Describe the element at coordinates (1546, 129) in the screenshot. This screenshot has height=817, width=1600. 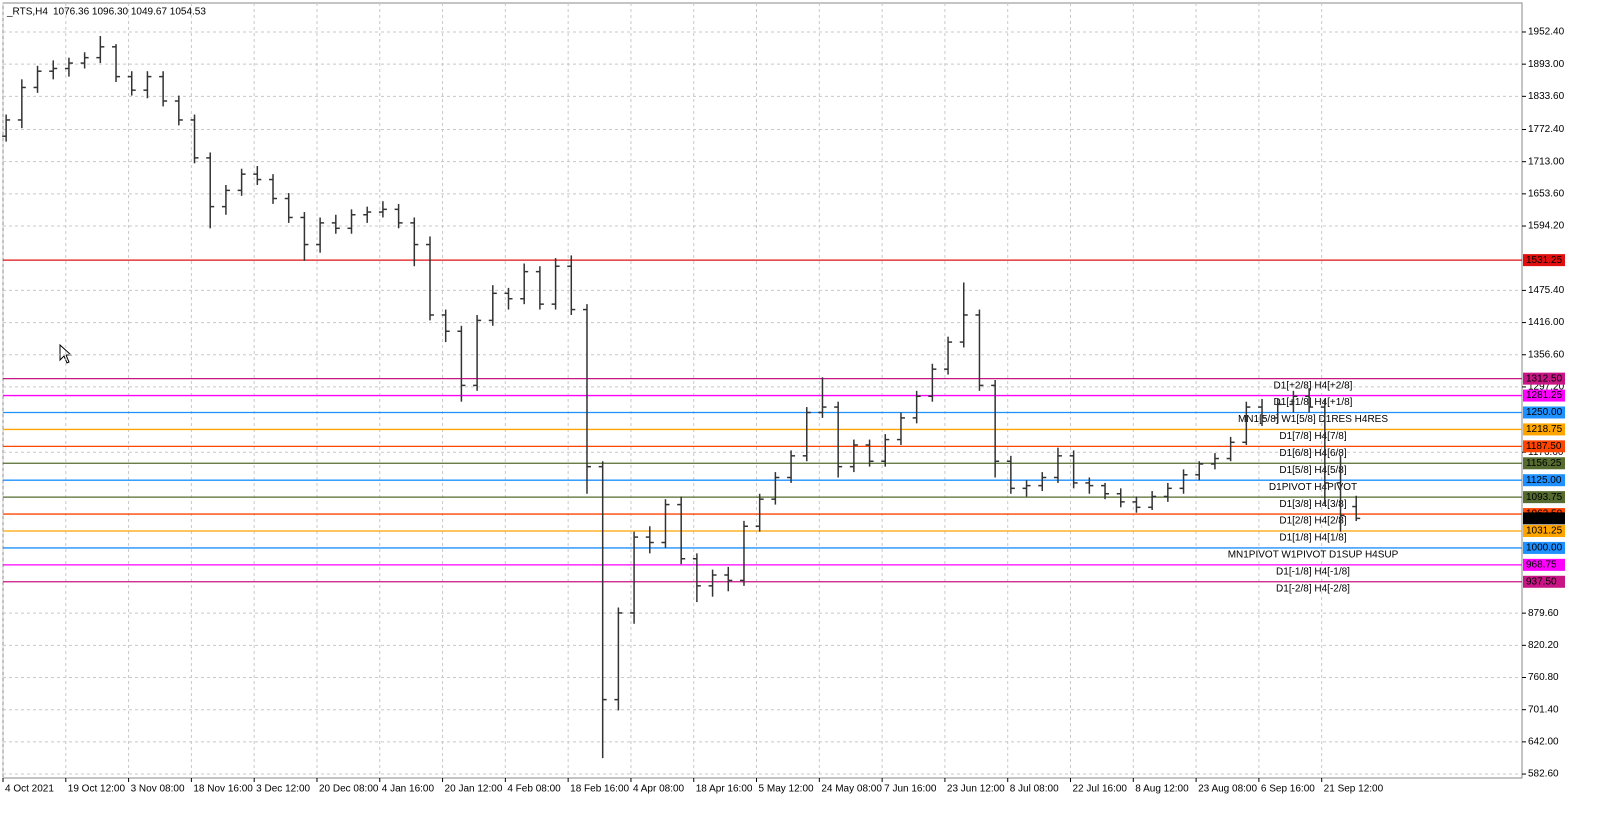
I see `y-tick-label: 1772.40` at that location.